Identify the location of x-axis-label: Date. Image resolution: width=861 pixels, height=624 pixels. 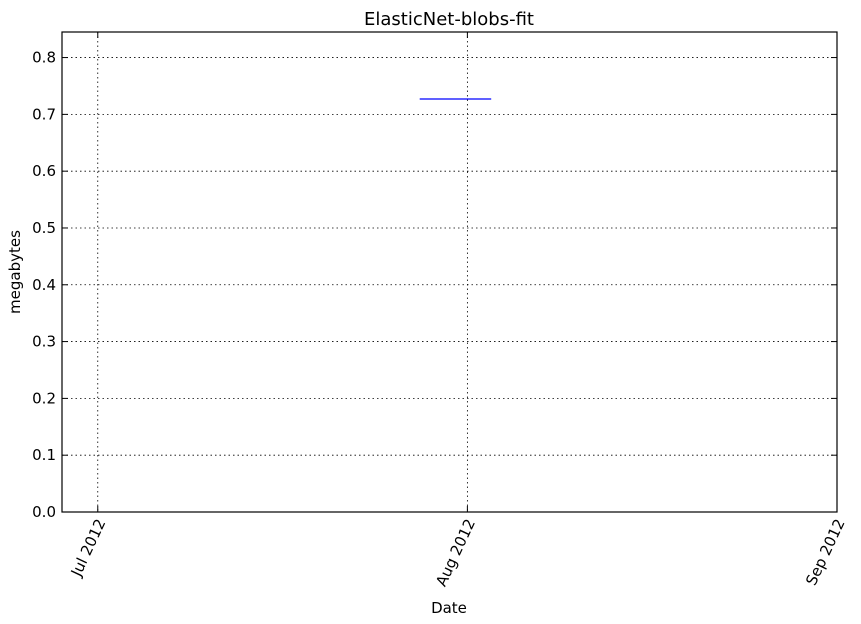
(449, 608).